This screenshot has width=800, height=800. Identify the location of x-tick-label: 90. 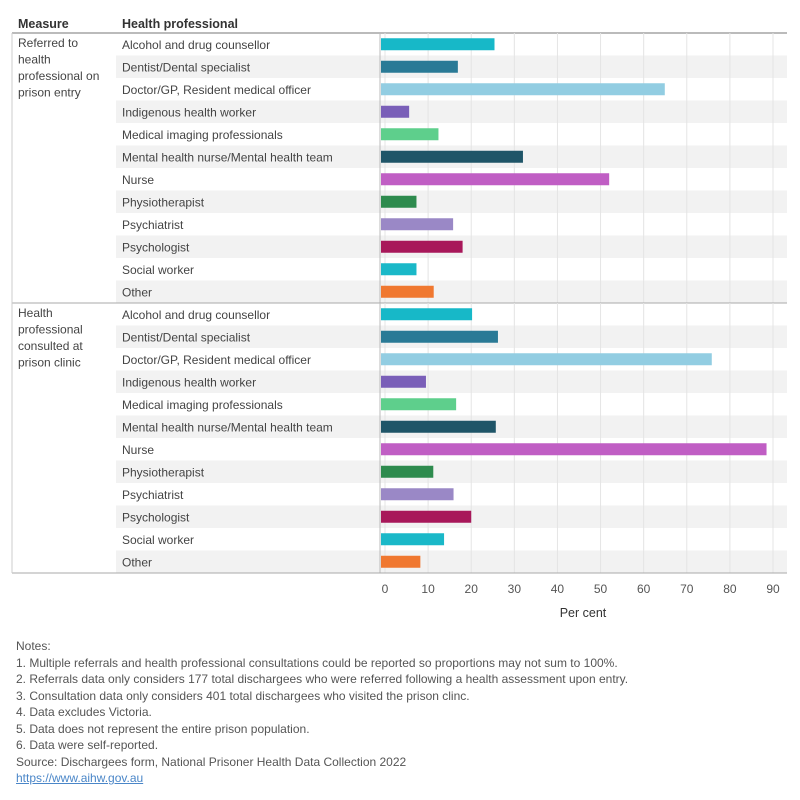
(773, 589).